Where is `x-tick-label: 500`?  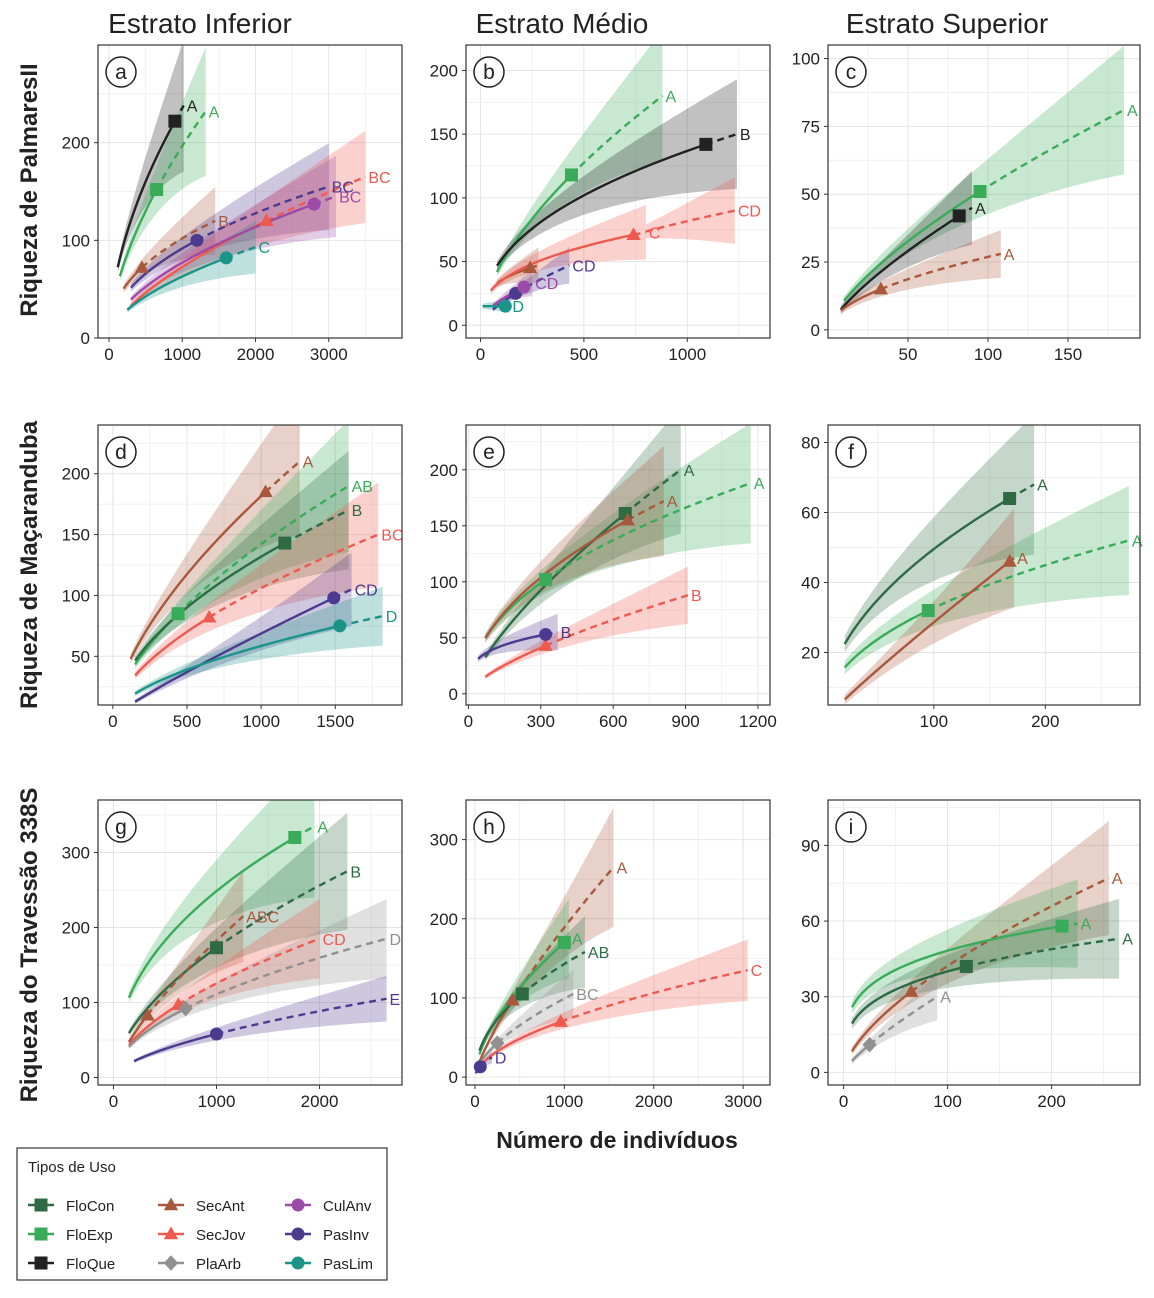
x-tick-label: 500 is located at coordinates (187, 721).